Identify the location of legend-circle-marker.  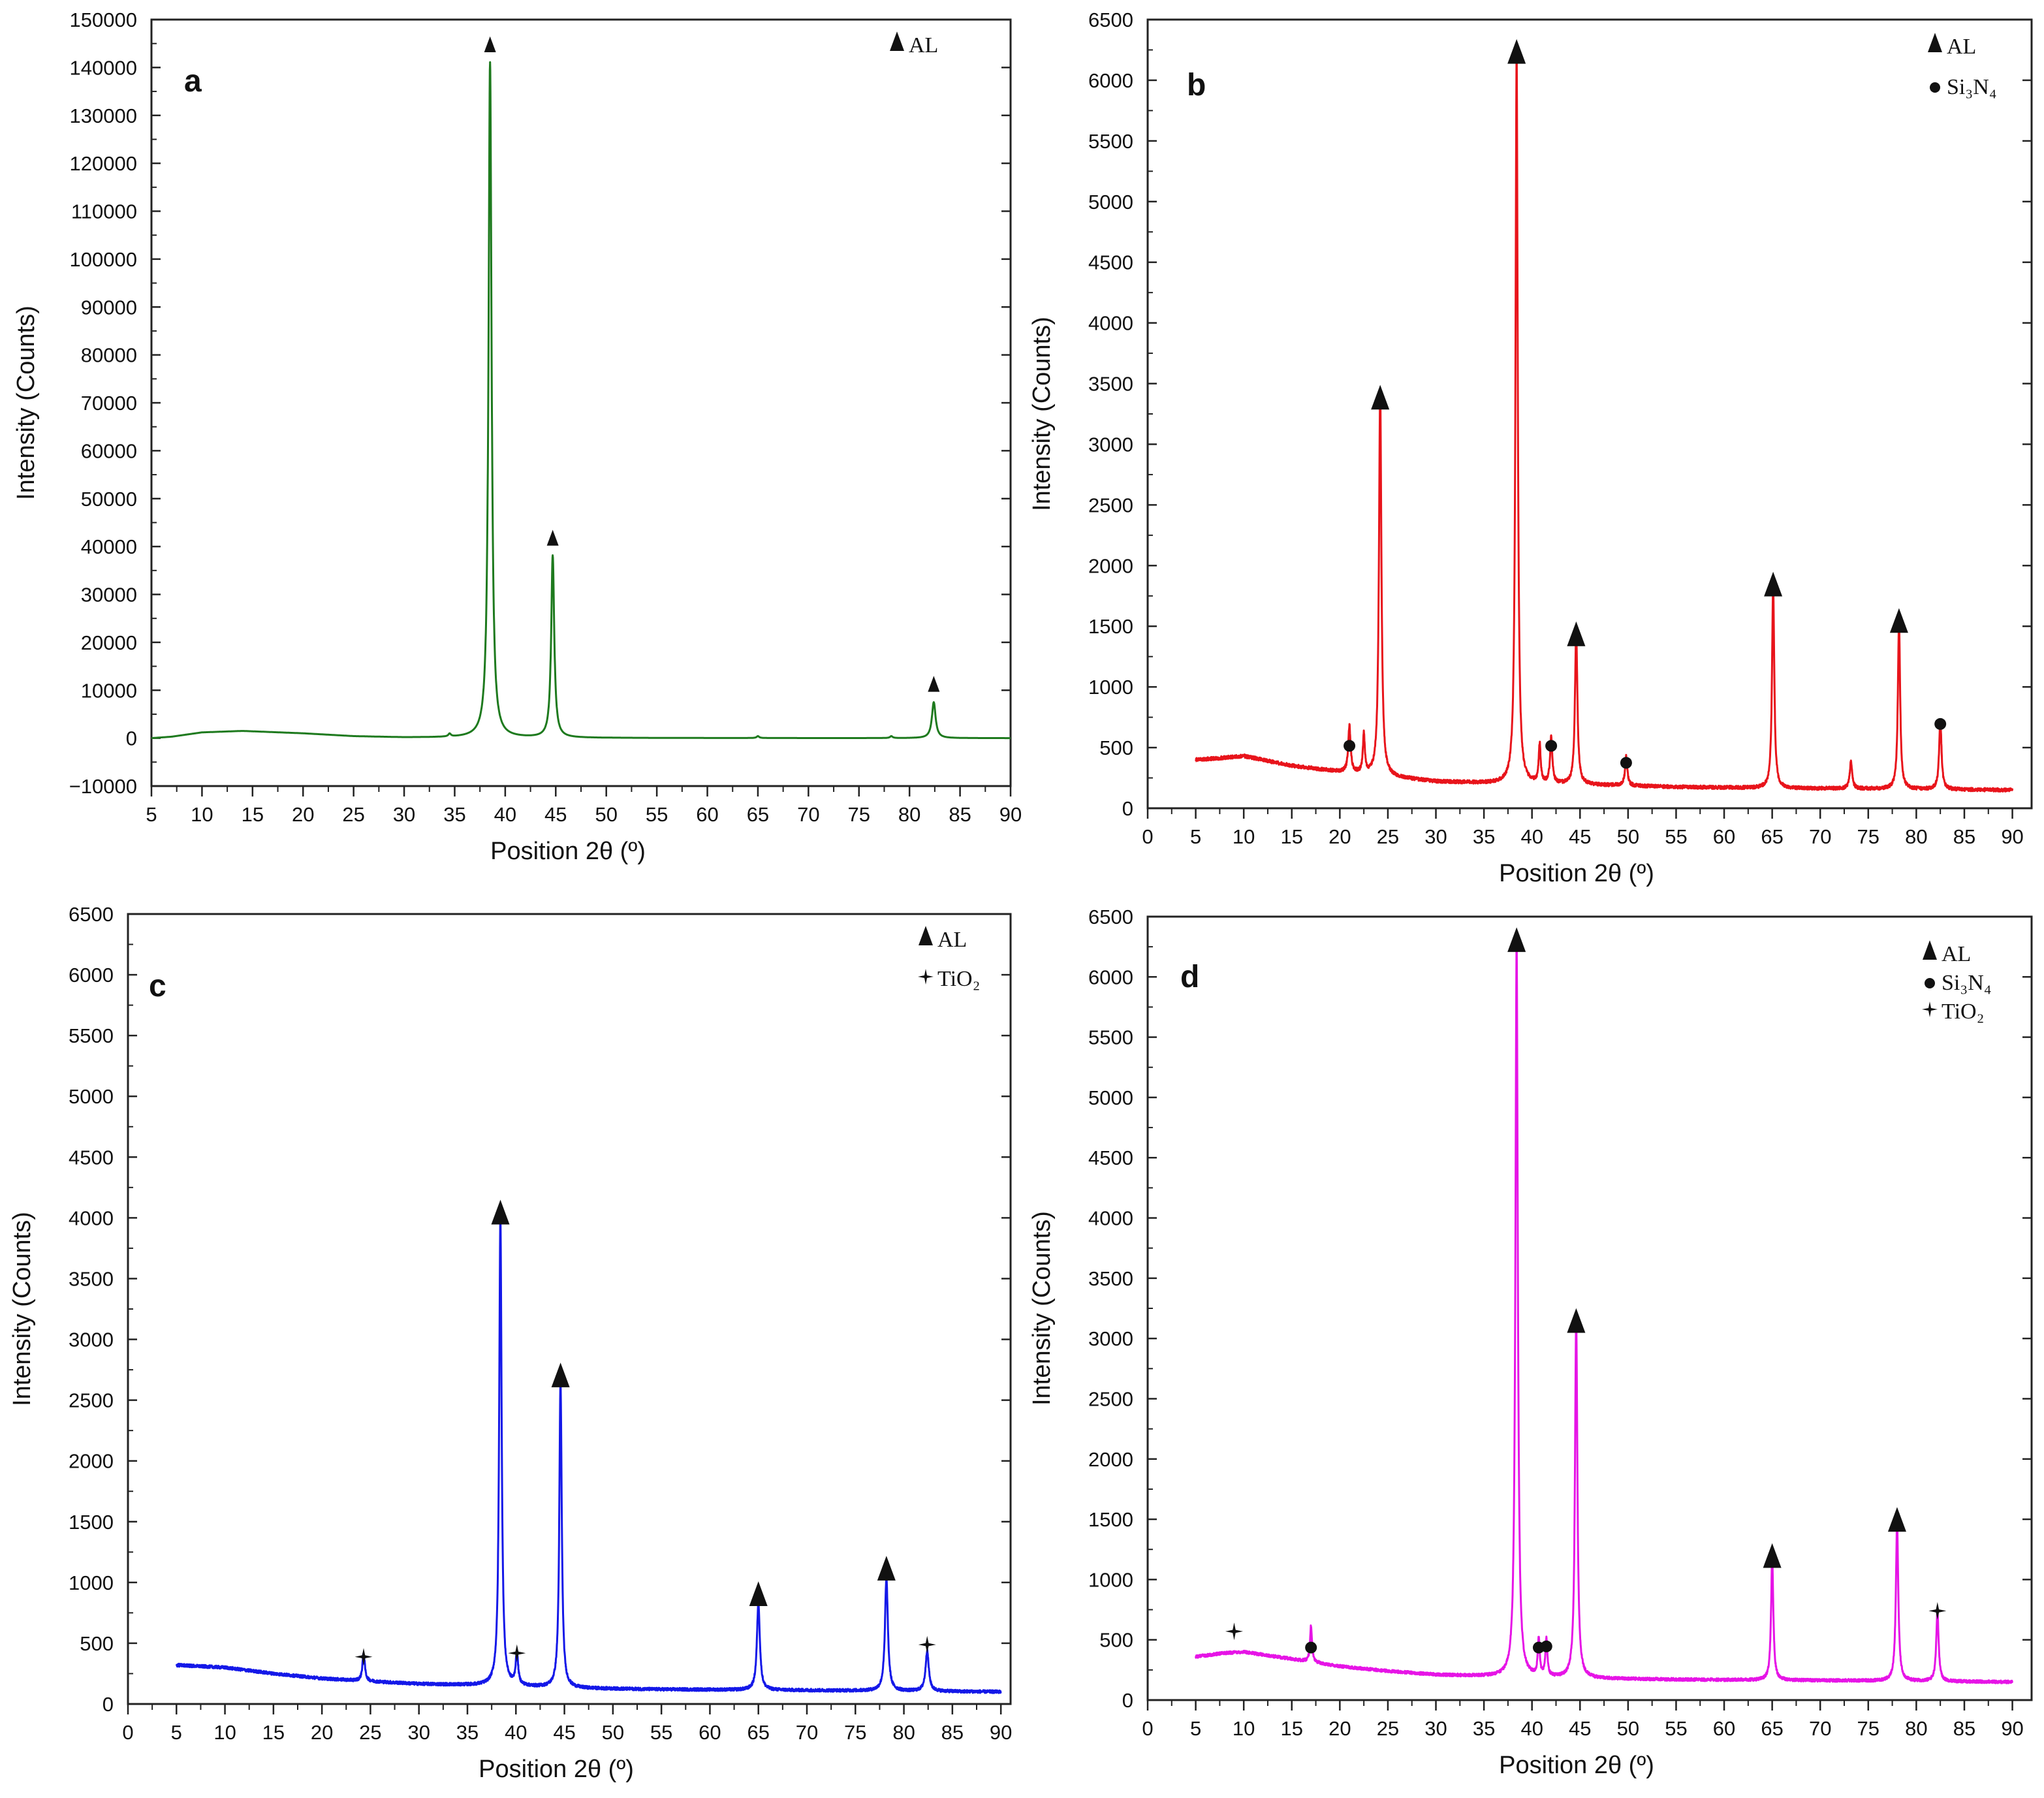
(1935, 87).